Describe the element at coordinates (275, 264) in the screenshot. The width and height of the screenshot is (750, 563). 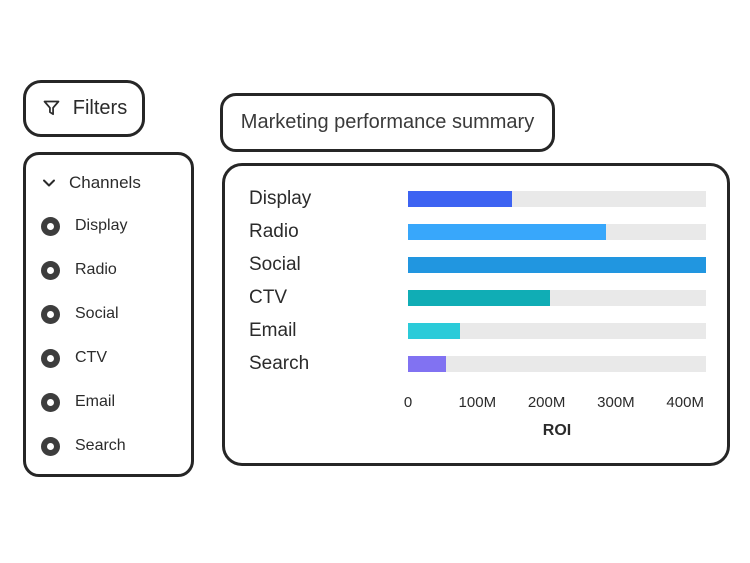
I see `category-label: Social` at that location.